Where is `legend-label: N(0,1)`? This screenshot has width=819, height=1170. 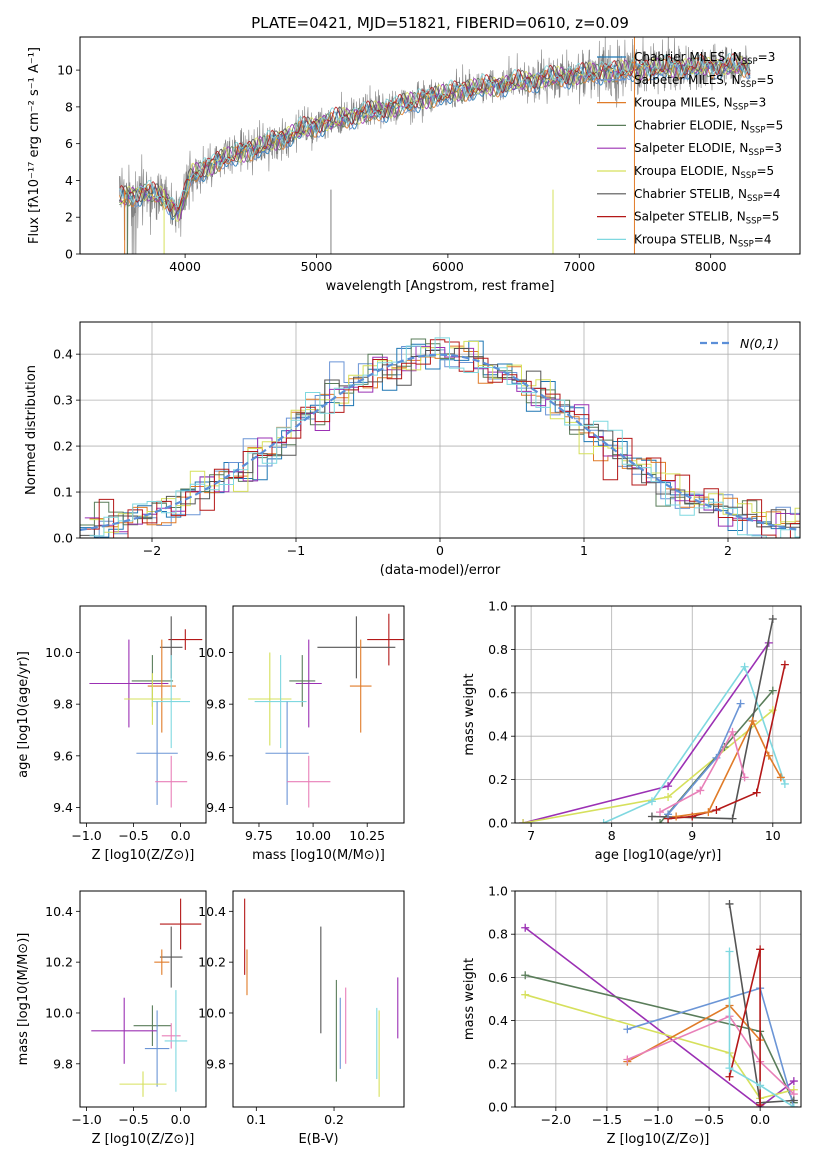 legend-label: N(0,1) is located at coordinates (759, 343).